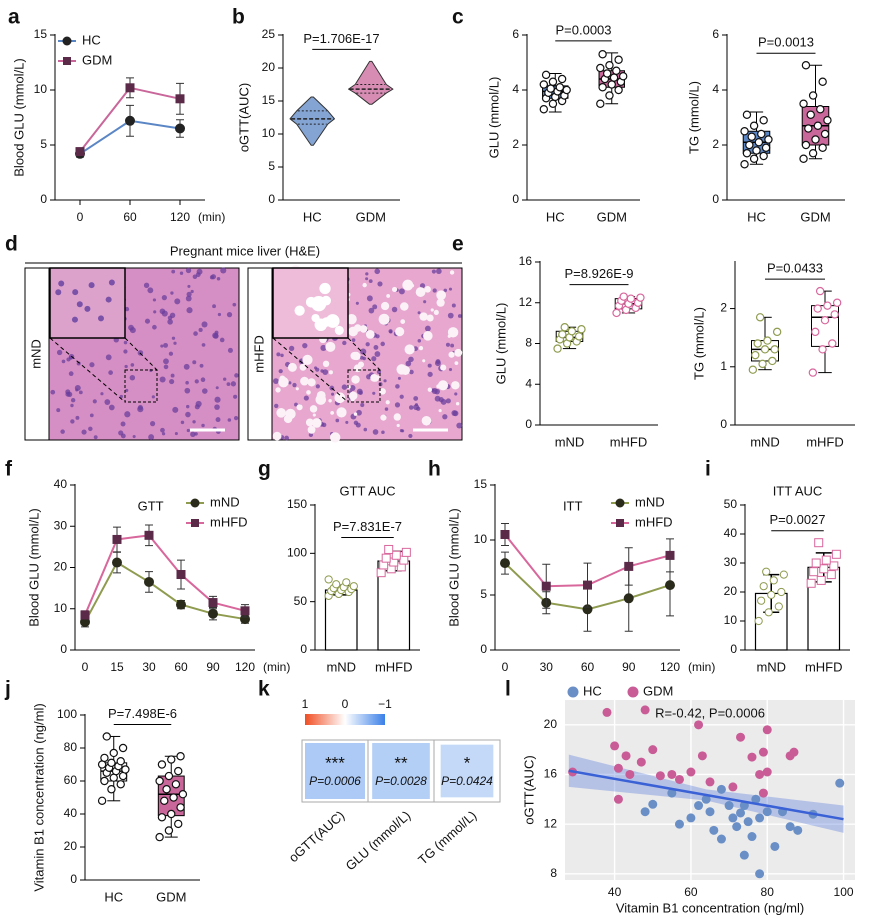  What do you see at coordinates (824, 666) in the screenshot?
I see `x-tick-label: mHFD` at bounding box center [824, 666].